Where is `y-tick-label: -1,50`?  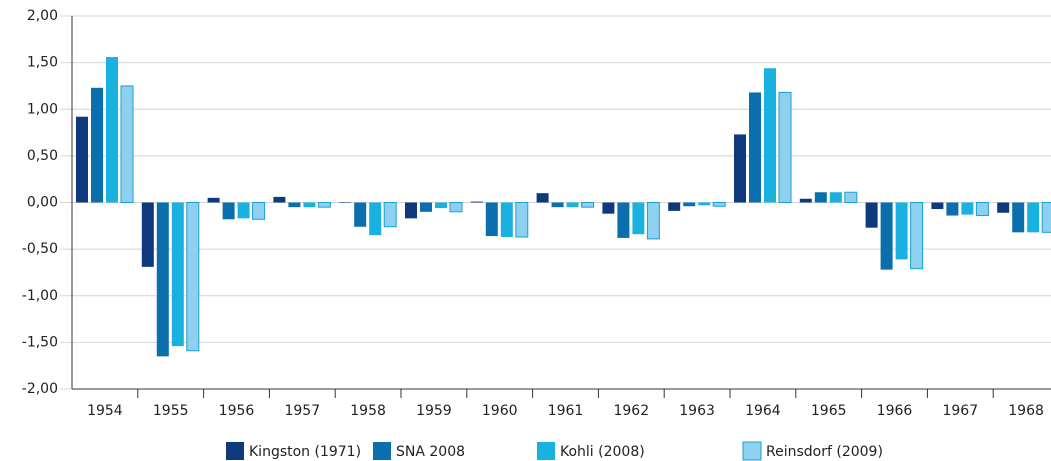
y-tick-label: -1,50 is located at coordinates (40, 342).